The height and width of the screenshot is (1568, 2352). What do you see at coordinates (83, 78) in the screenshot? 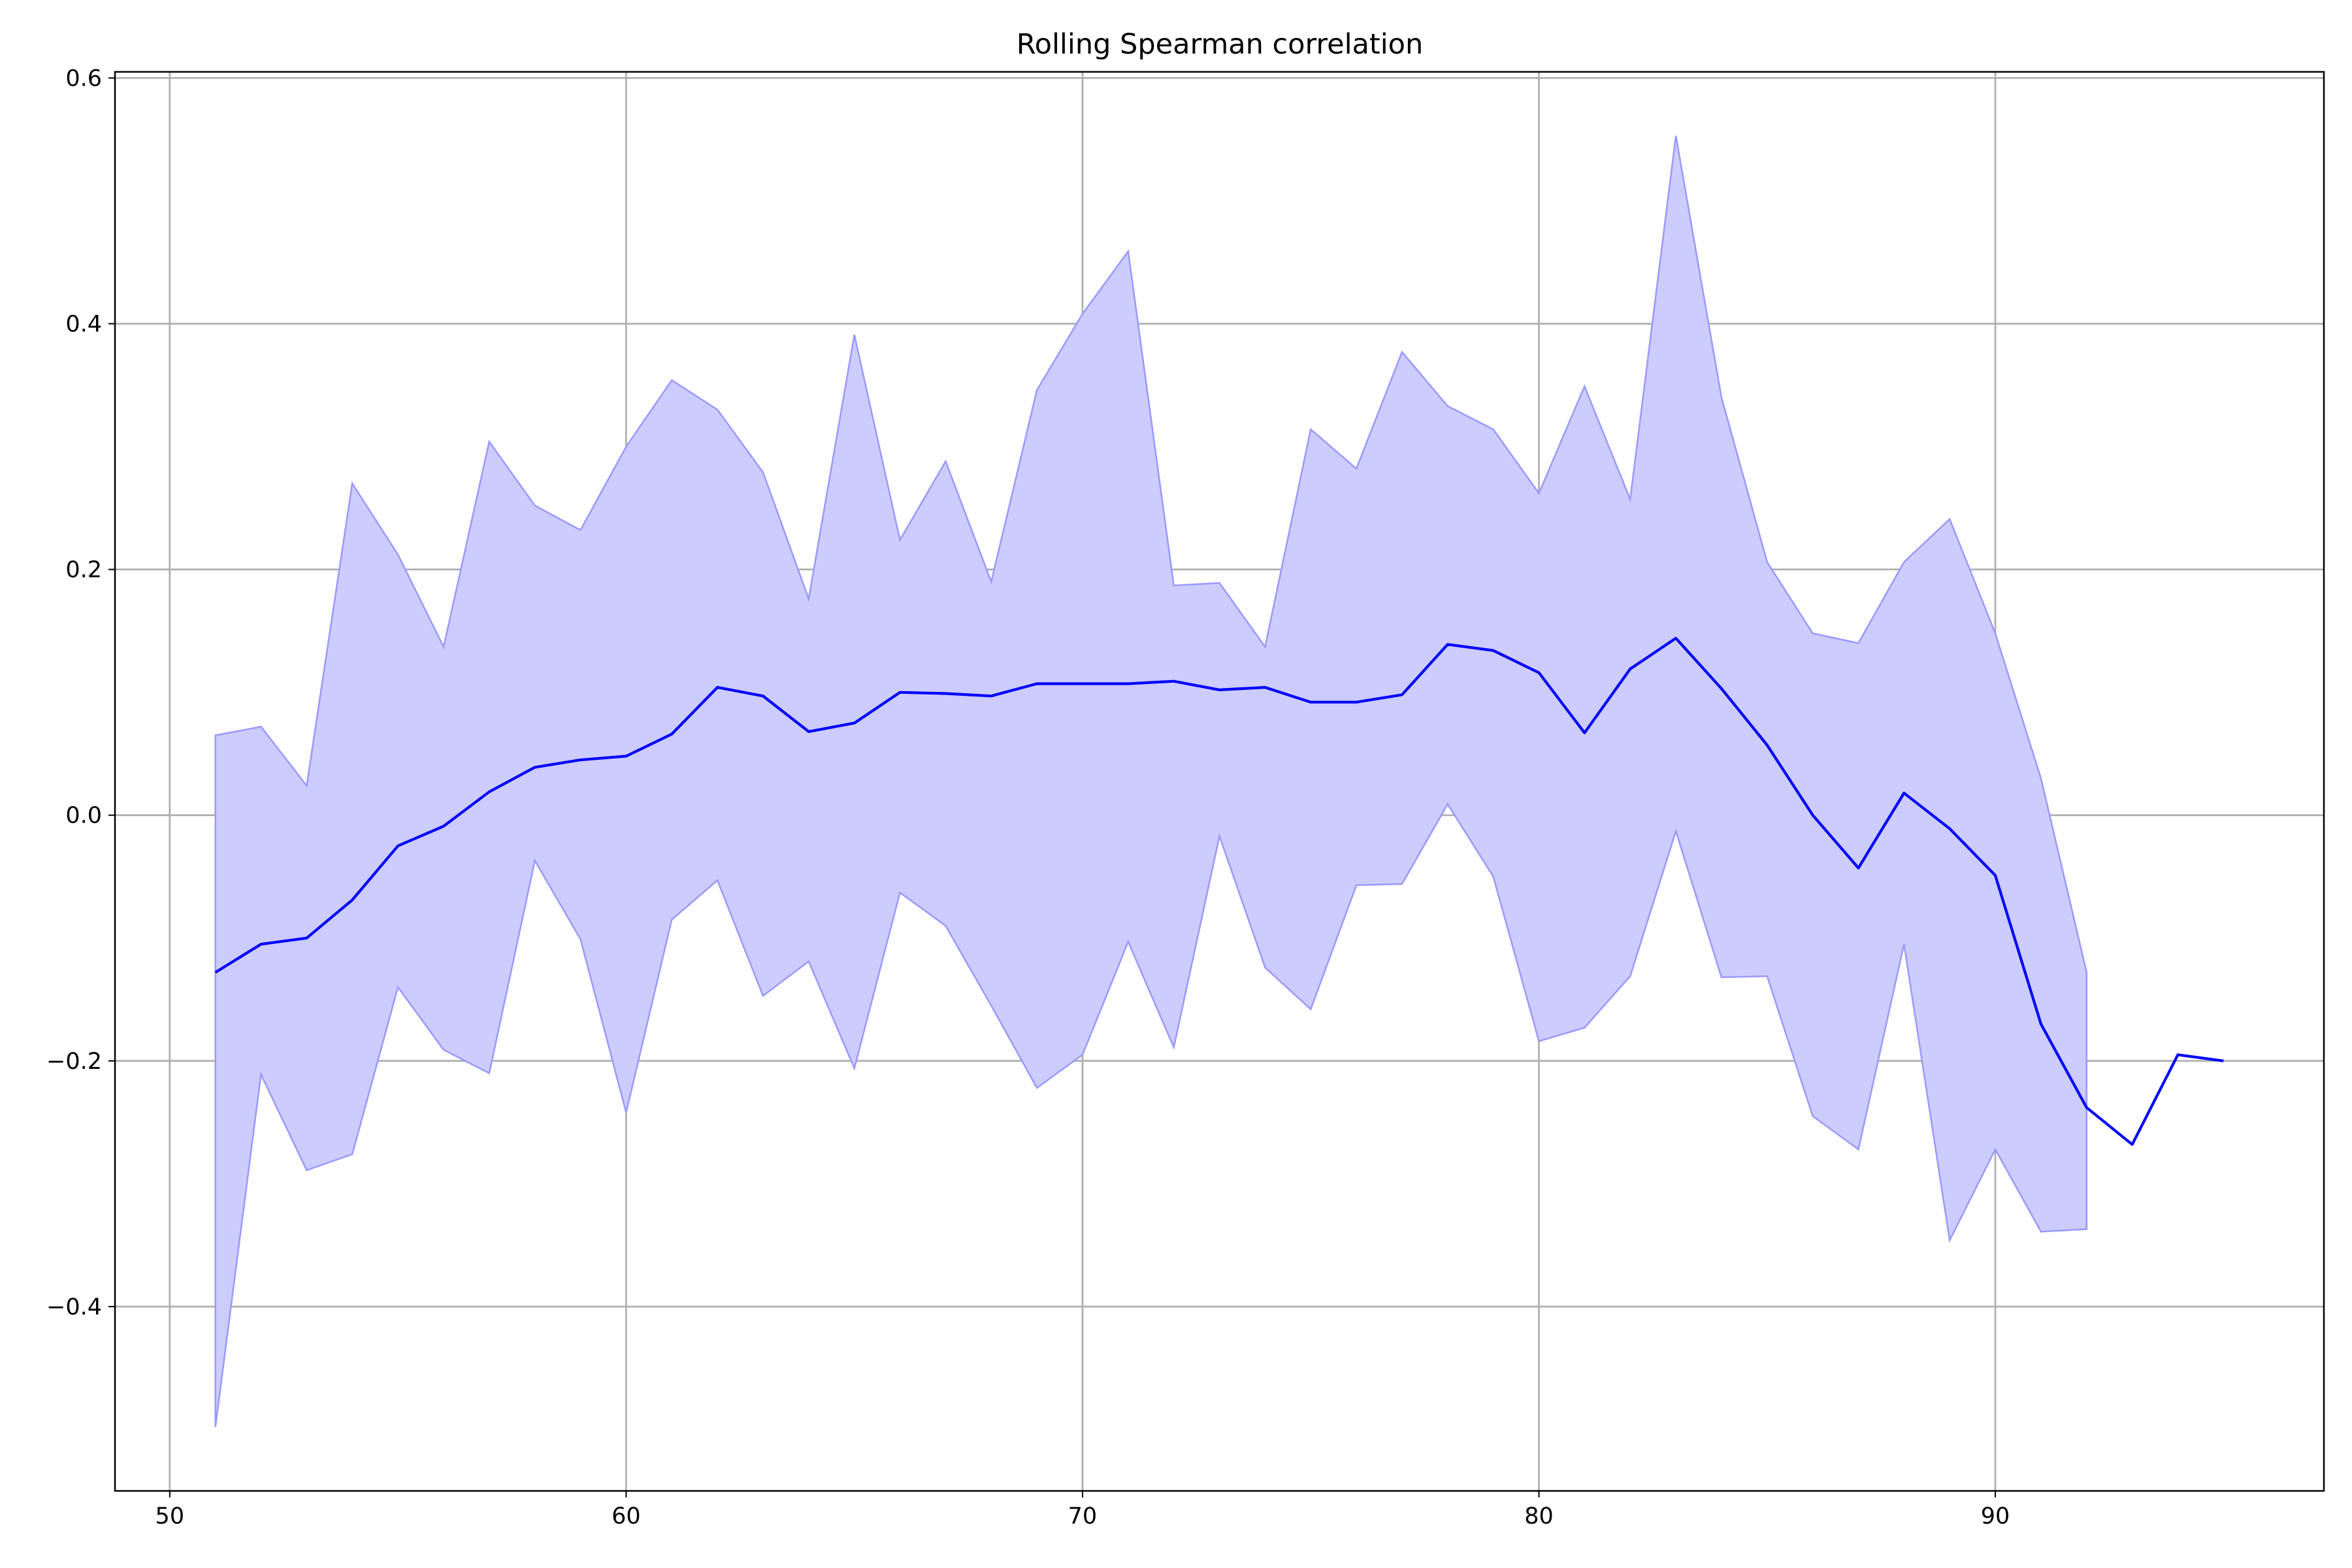
I see `y-tick-label: 0.6` at bounding box center [83, 78].